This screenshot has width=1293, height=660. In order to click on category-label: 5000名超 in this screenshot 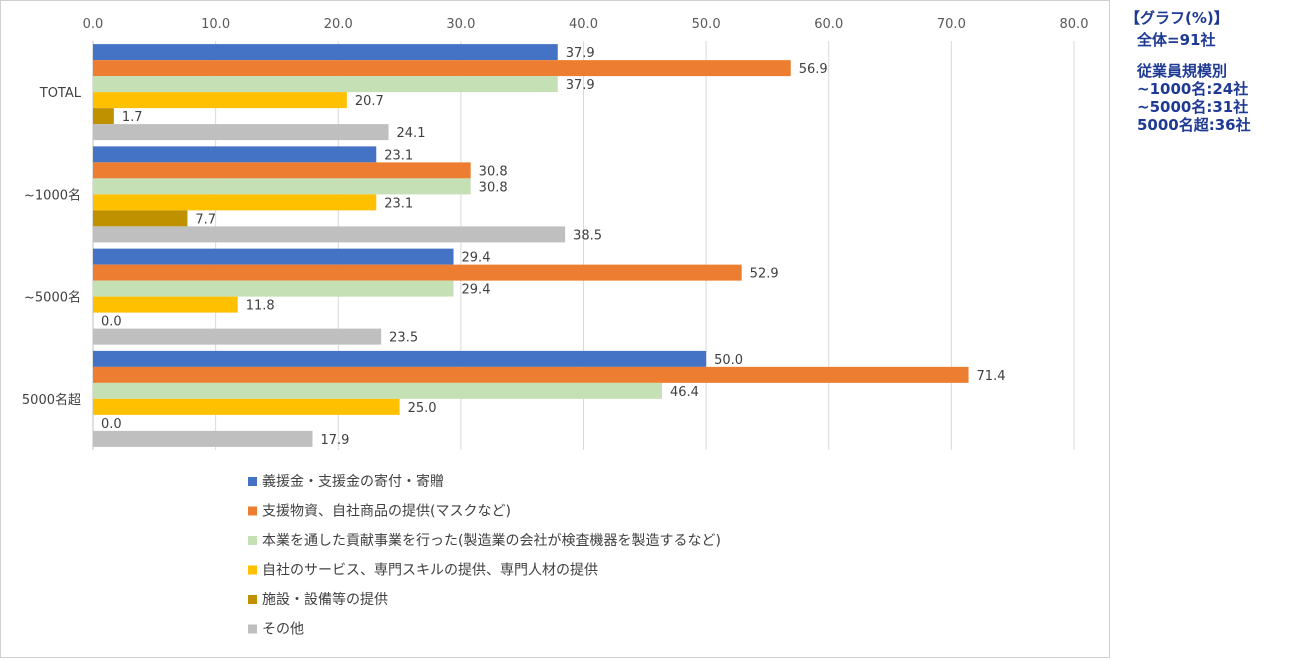, I will do `click(51, 400)`.